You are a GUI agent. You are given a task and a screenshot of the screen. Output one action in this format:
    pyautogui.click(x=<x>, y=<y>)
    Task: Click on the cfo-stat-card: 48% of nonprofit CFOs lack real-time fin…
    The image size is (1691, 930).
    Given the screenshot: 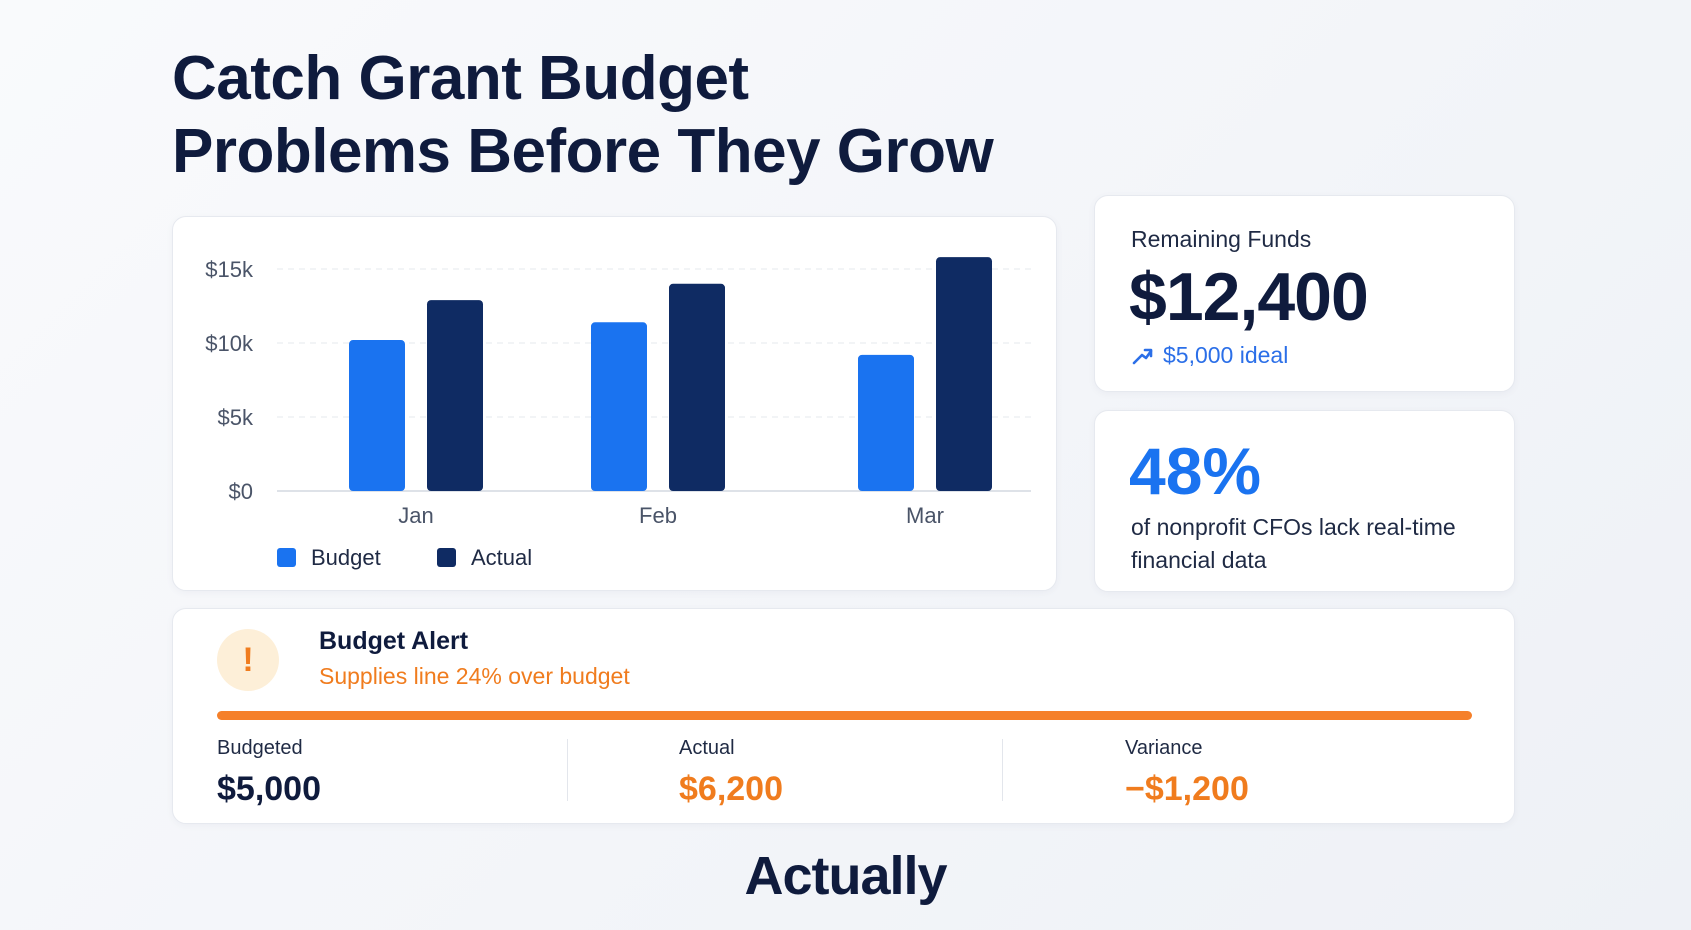 What is the action you would take?
    pyautogui.click(x=1304, y=501)
    